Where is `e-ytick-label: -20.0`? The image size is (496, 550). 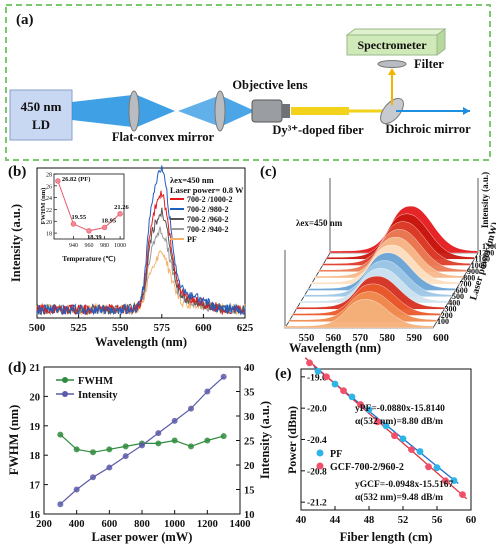 e-ytick-label: -20.0 is located at coordinates (317, 410).